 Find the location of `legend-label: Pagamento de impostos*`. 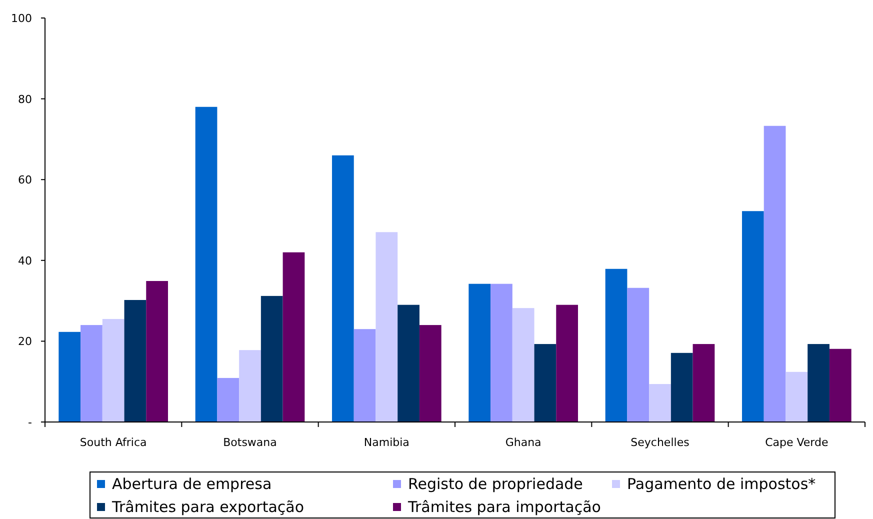

legend-label: Pagamento de impostos* is located at coordinates (721, 484).